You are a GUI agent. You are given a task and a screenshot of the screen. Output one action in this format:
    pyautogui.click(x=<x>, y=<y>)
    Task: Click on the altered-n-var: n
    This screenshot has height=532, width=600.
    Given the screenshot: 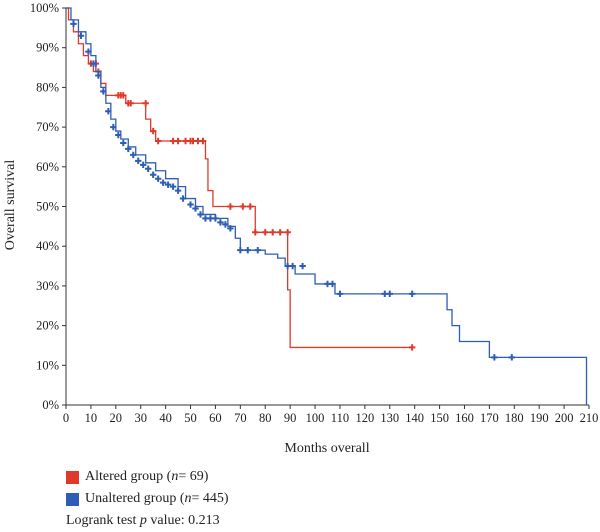 What is the action you would take?
    pyautogui.click(x=175, y=476)
    